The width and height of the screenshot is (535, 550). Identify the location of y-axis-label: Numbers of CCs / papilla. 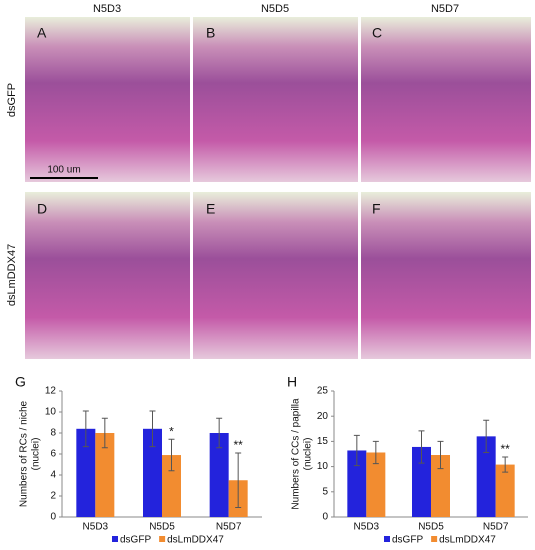
(296, 454).